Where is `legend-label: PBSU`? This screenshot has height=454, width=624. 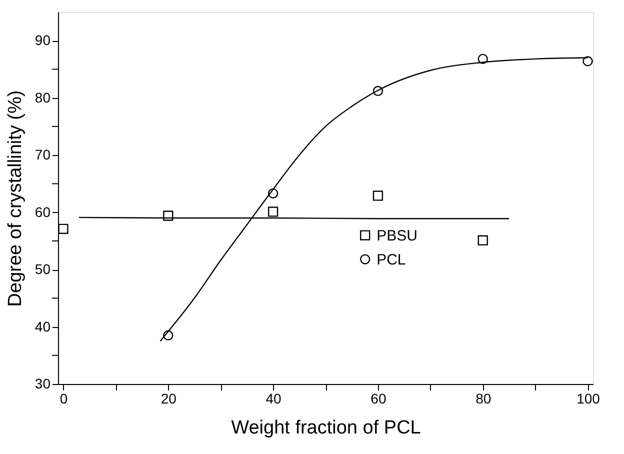
legend-label: PBSU is located at coordinates (397, 235).